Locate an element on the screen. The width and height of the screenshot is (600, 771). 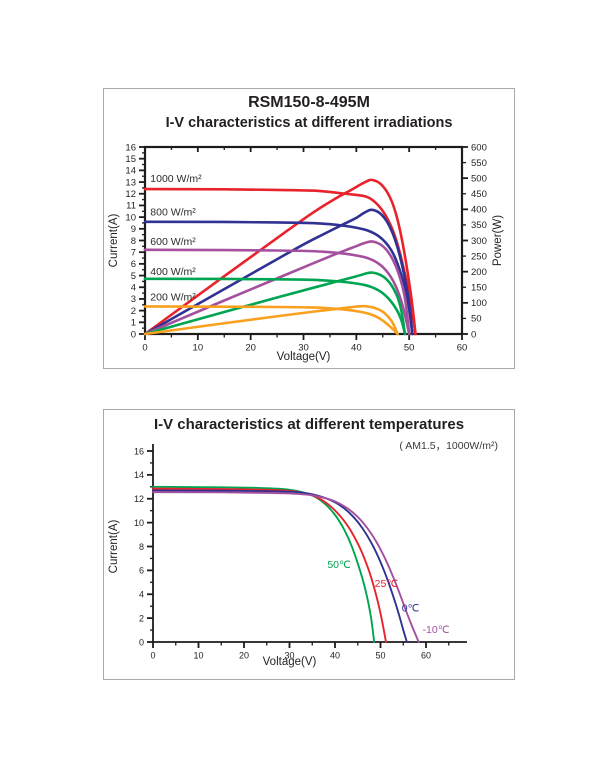
annotation-800wm: 800 W/m² is located at coordinates (173, 212).